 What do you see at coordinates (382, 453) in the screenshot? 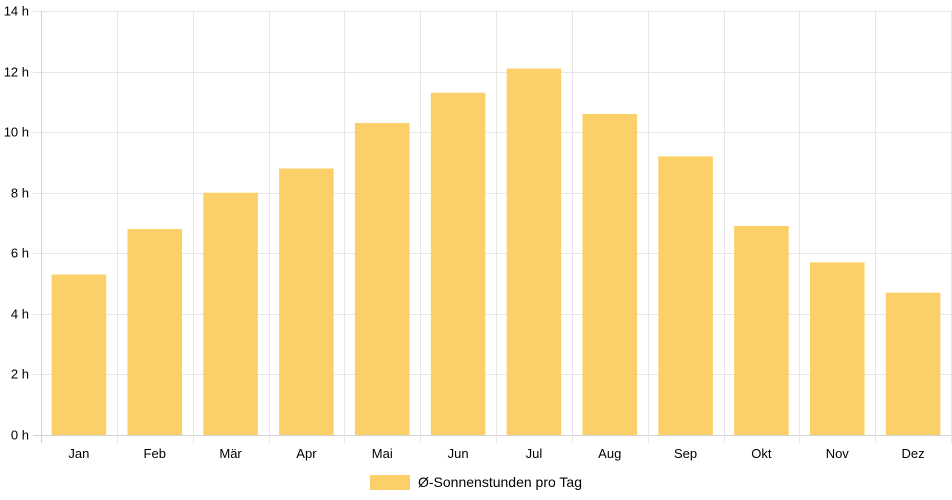
I see `x-tick-label: Mai` at bounding box center [382, 453].